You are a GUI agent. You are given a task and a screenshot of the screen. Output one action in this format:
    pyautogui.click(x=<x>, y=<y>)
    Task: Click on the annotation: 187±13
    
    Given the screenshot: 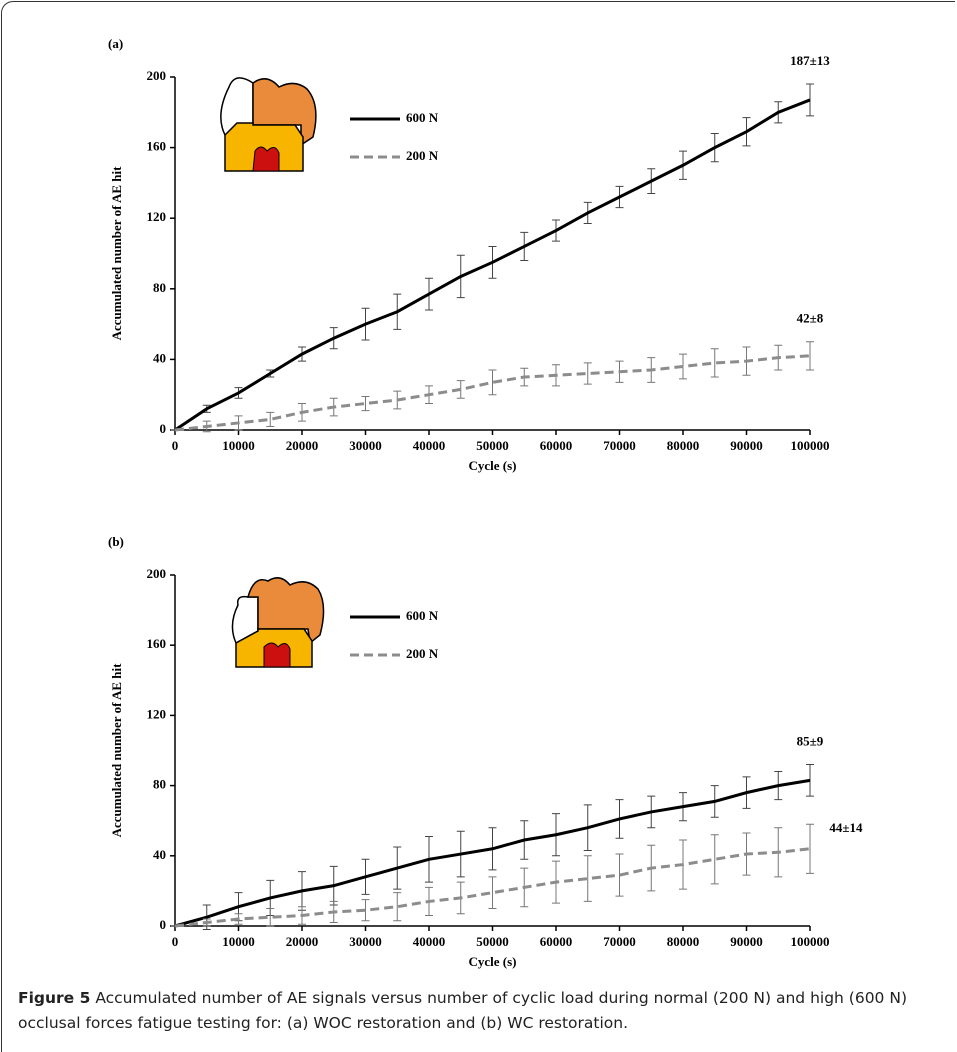 What is the action you would take?
    pyautogui.click(x=810, y=60)
    